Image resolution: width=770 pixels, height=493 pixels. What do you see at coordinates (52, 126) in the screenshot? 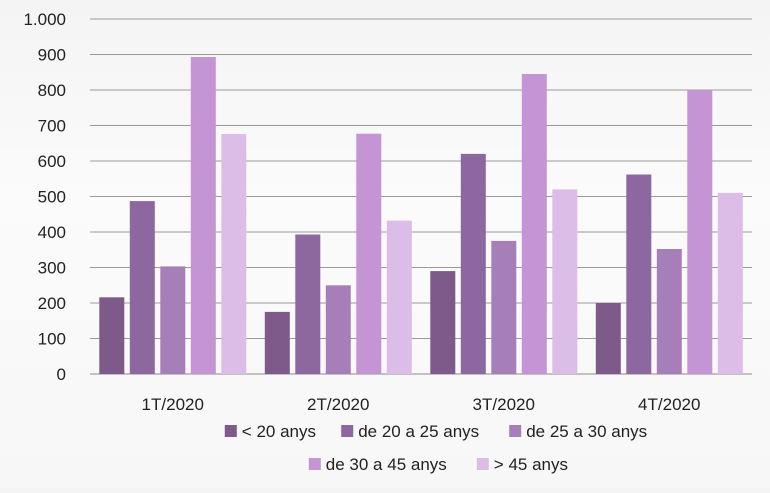
I see `y-tick-label: 700` at bounding box center [52, 126].